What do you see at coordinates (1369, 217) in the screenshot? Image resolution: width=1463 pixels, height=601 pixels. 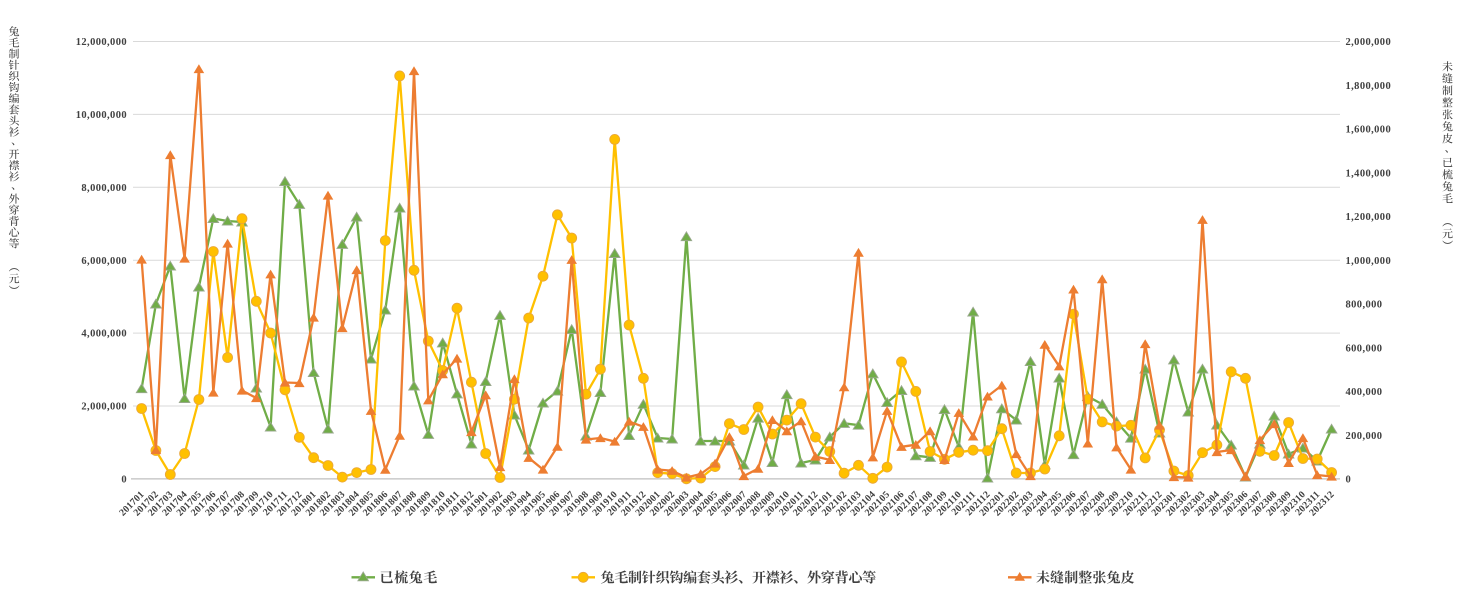 I see `svg-text: 1,200,000` at bounding box center [1369, 217].